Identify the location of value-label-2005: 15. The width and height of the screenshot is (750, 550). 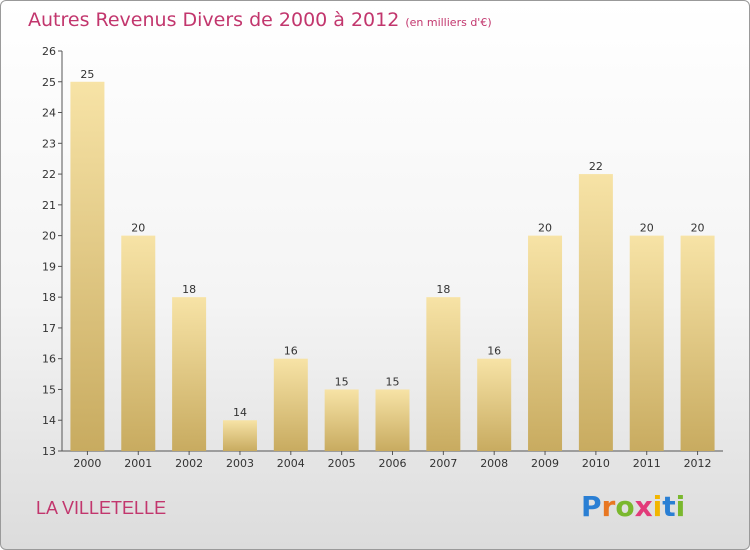
(342, 381).